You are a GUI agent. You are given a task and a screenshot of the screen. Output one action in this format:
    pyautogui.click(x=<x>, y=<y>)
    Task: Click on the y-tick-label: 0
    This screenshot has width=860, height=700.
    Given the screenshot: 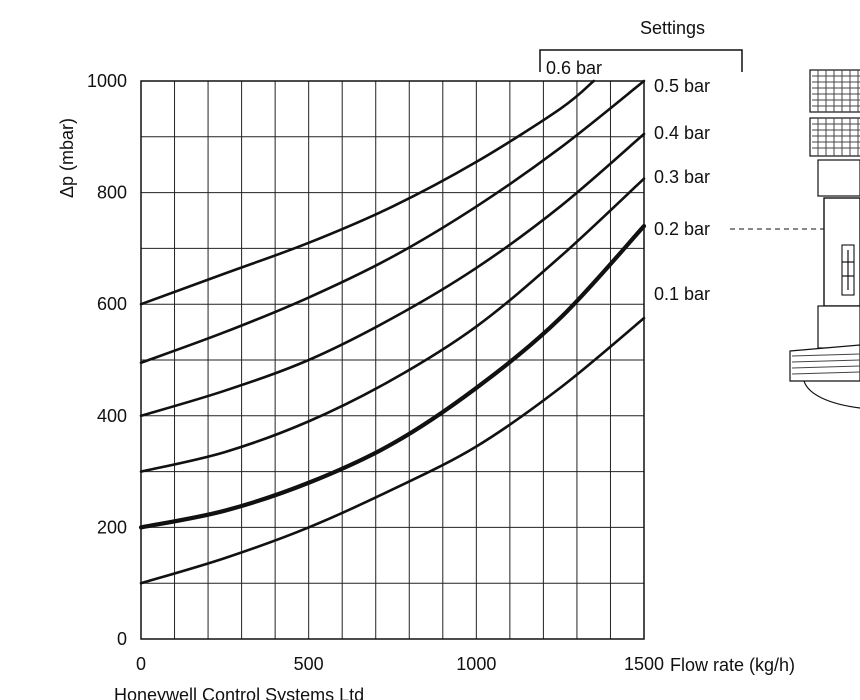 What is the action you would take?
    pyautogui.click(x=122, y=639)
    